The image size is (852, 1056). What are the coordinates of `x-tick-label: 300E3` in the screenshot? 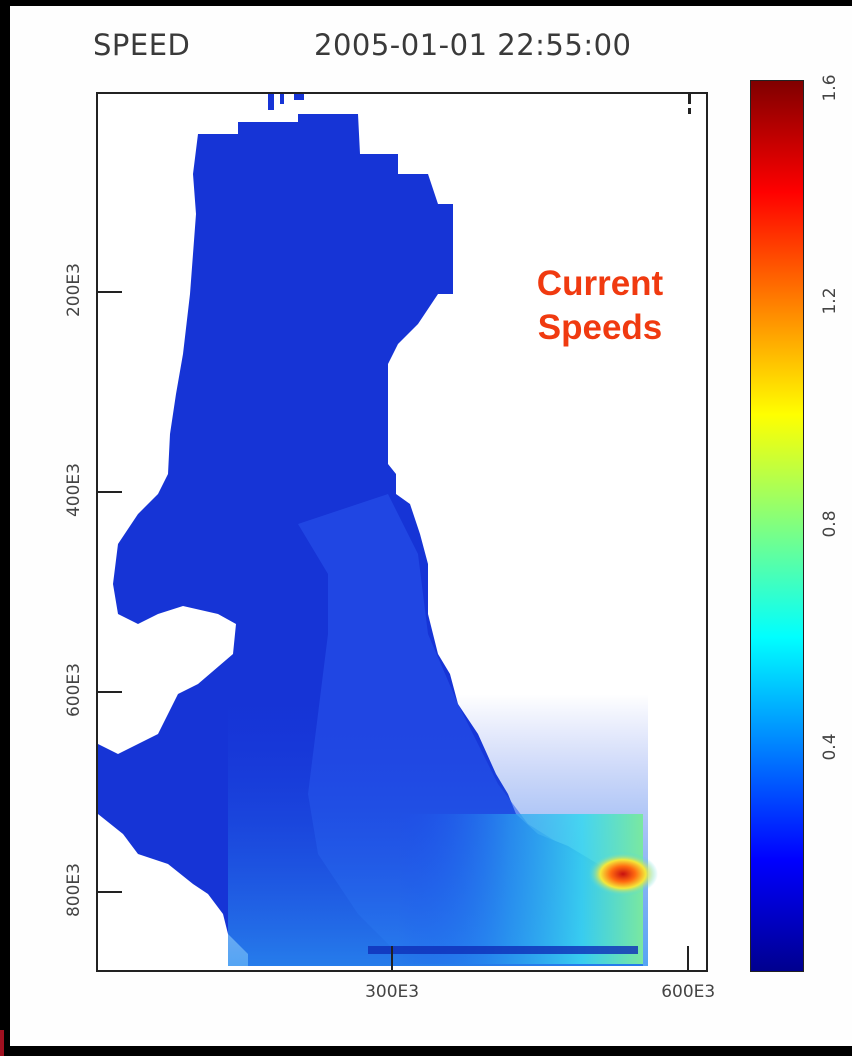 It's located at (392, 992).